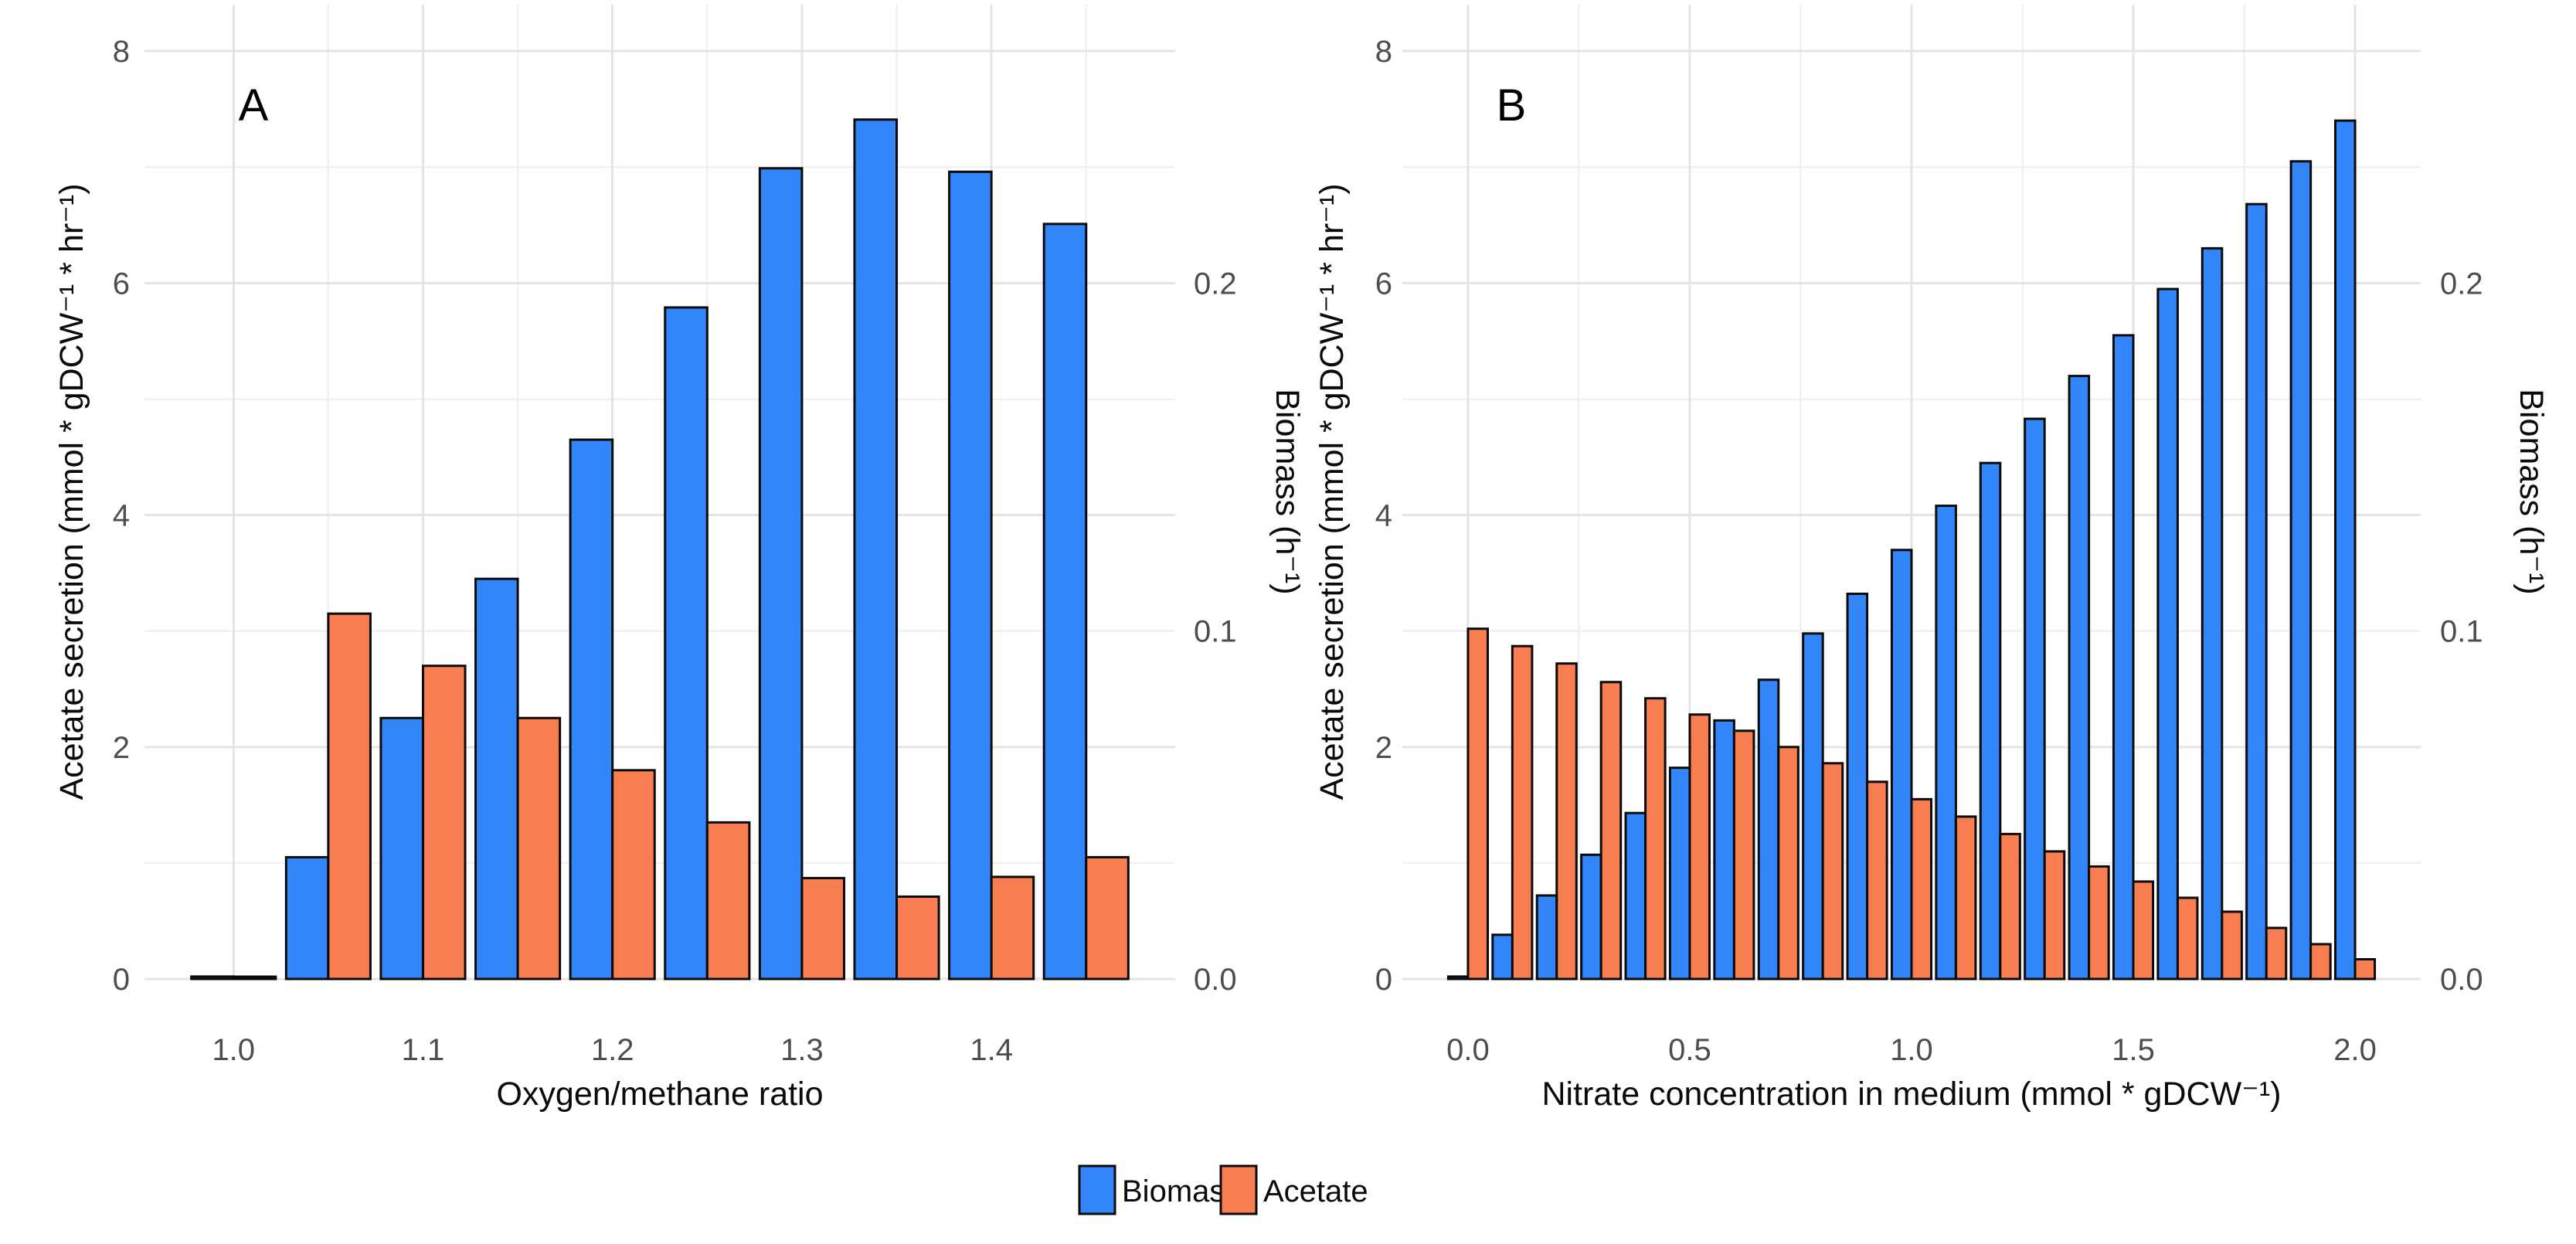 The image size is (2576, 1244). Describe the element at coordinates (2355, 1050) in the screenshot. I see `x-axis-tick-label: 2.0` at that location.